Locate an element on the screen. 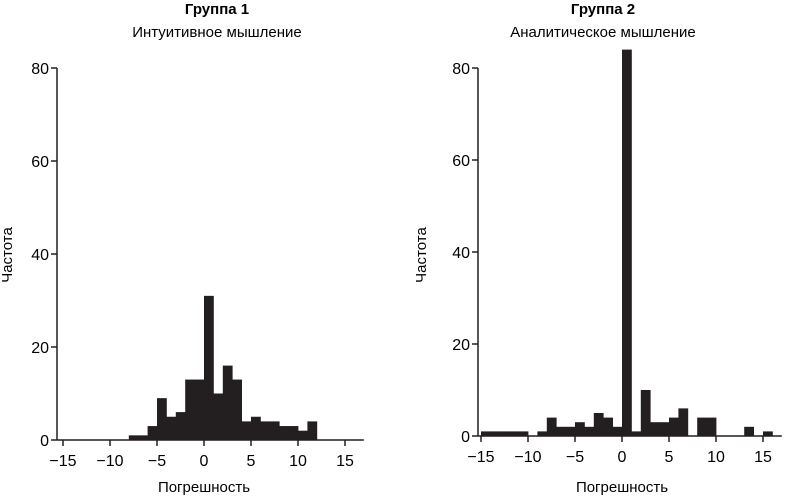 This screenshot has height=496, width=790. chart-title: Группа 1 is located at coordinates (217, 9).